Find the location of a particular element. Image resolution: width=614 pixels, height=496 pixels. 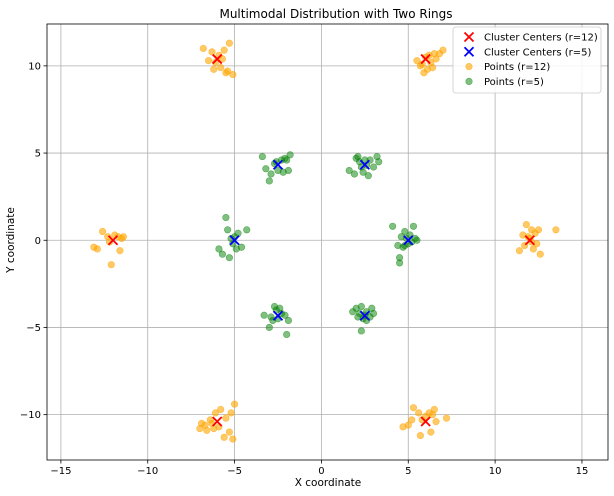

legend-item: Cluster Centers (r=12) is located at coordinates (530, 37).